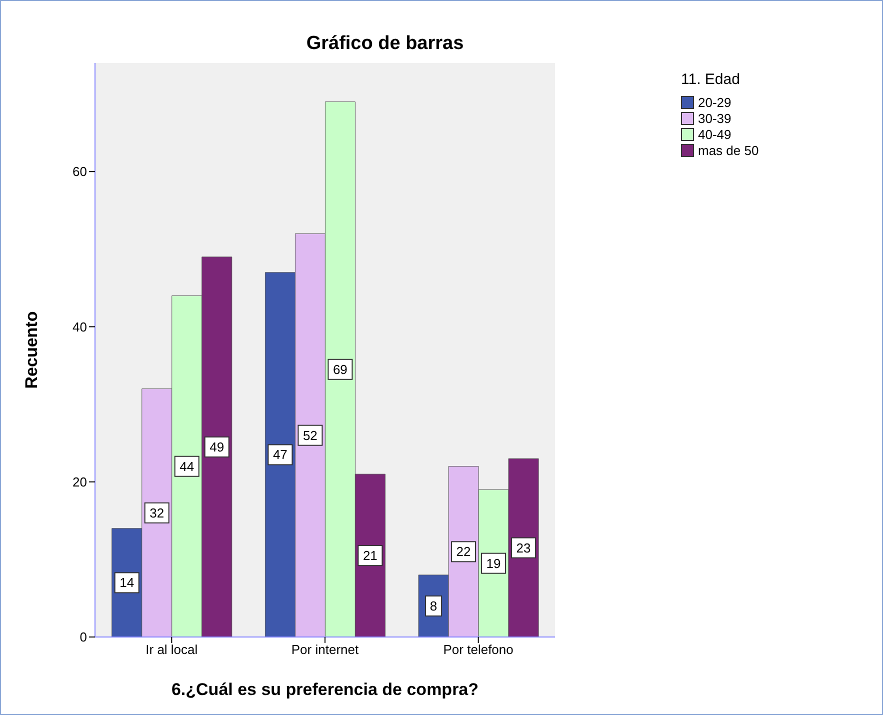 Image resolution: width=883 pixels, height=715 pixels. Describe the element at coordinates (728, 150) in the screenshot. I see `legend-label: mas de 50` at that location.